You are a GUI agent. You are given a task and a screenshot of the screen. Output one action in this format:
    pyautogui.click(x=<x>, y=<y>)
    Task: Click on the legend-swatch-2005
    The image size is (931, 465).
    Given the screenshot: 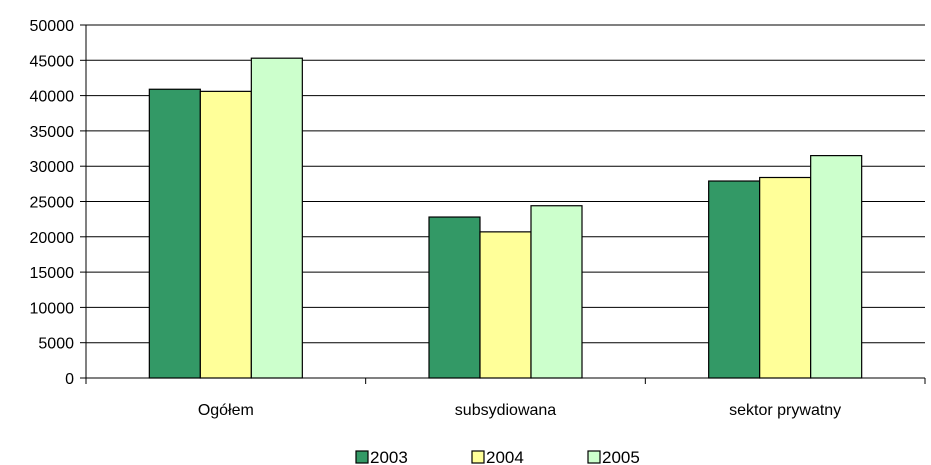 What is the action you would take?
    pyautogui.click(x=594, y=457)
    